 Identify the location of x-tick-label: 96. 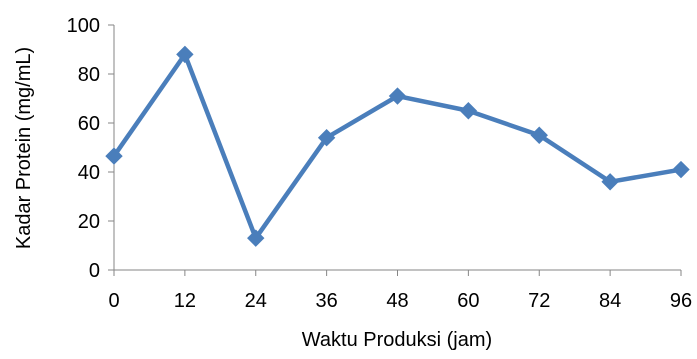
(681, 301).